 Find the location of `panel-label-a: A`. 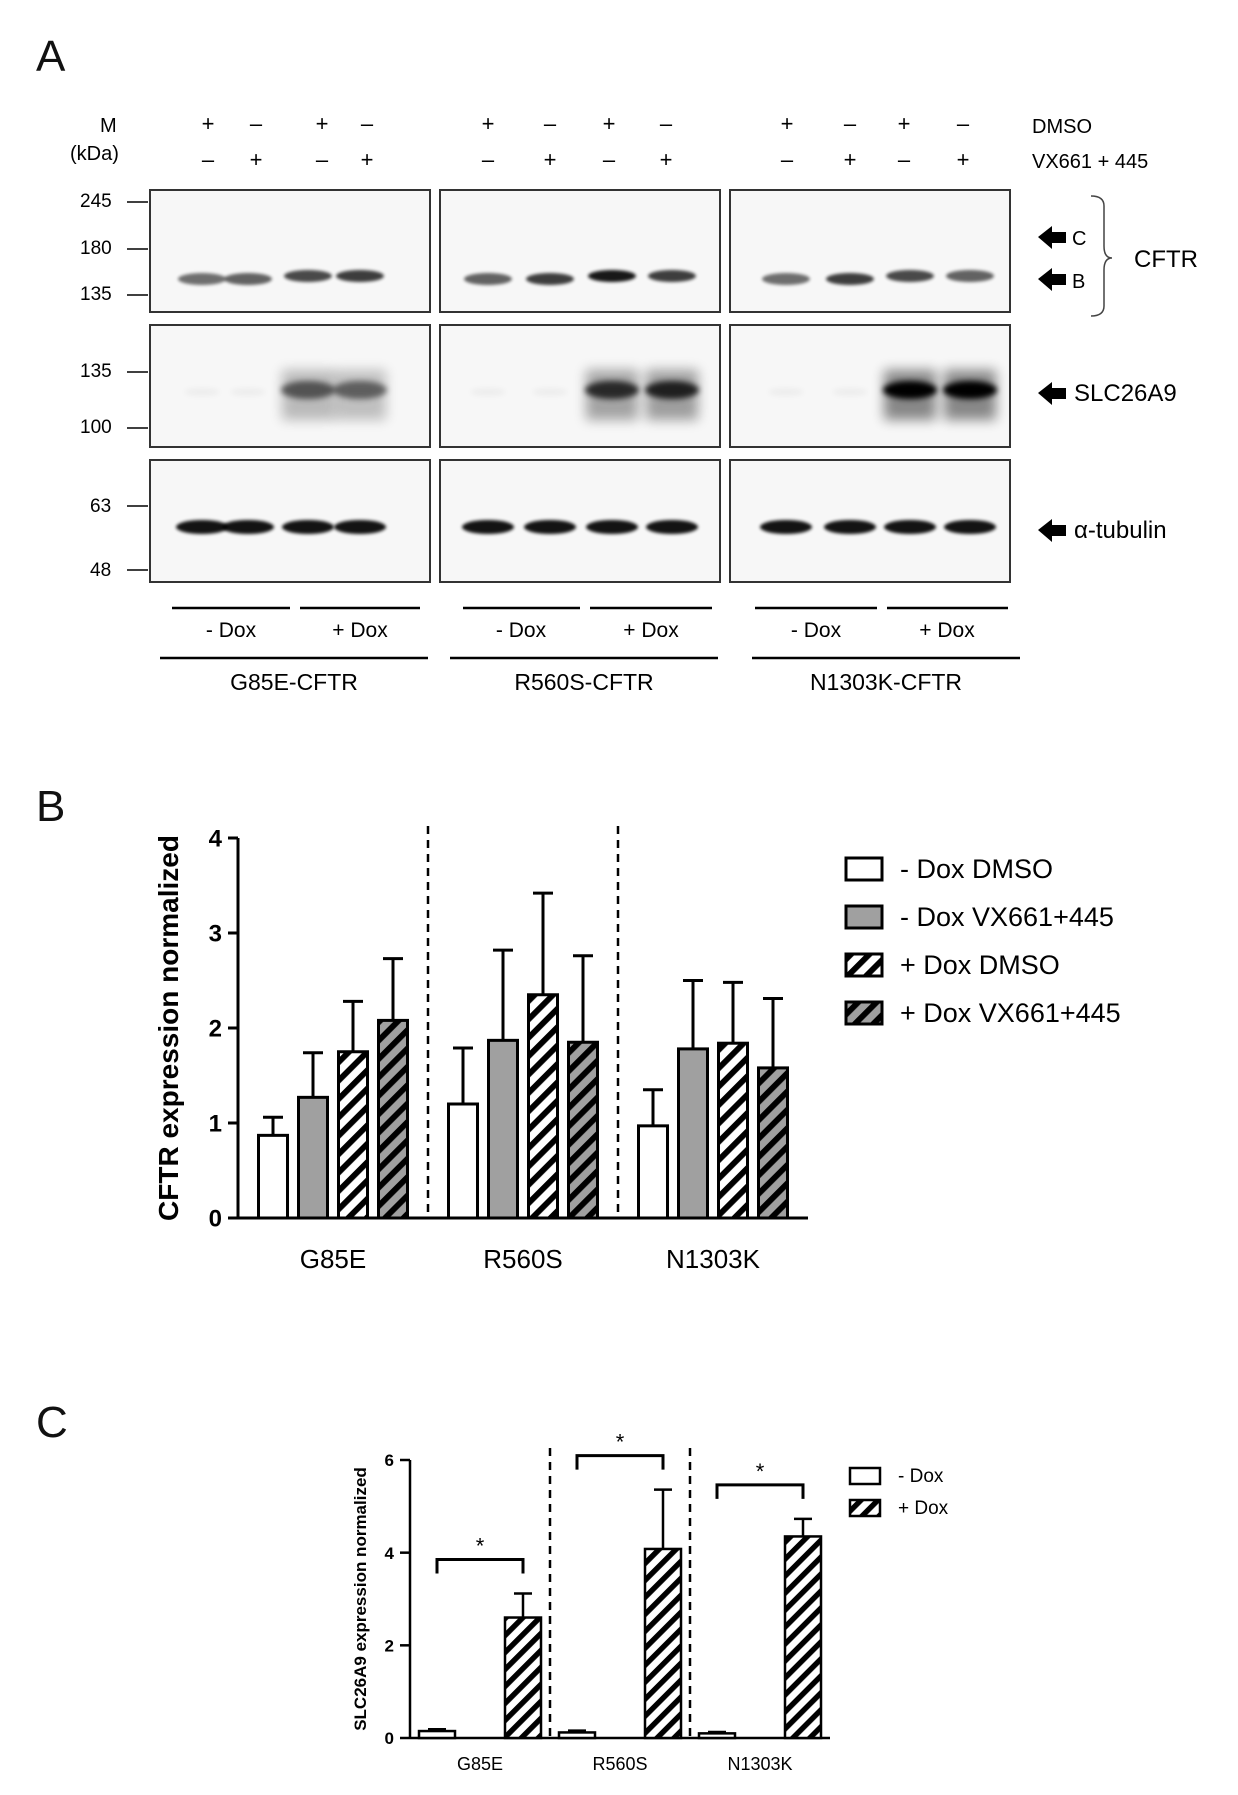

panel-label-a: A is located at coordinates (51, 56).